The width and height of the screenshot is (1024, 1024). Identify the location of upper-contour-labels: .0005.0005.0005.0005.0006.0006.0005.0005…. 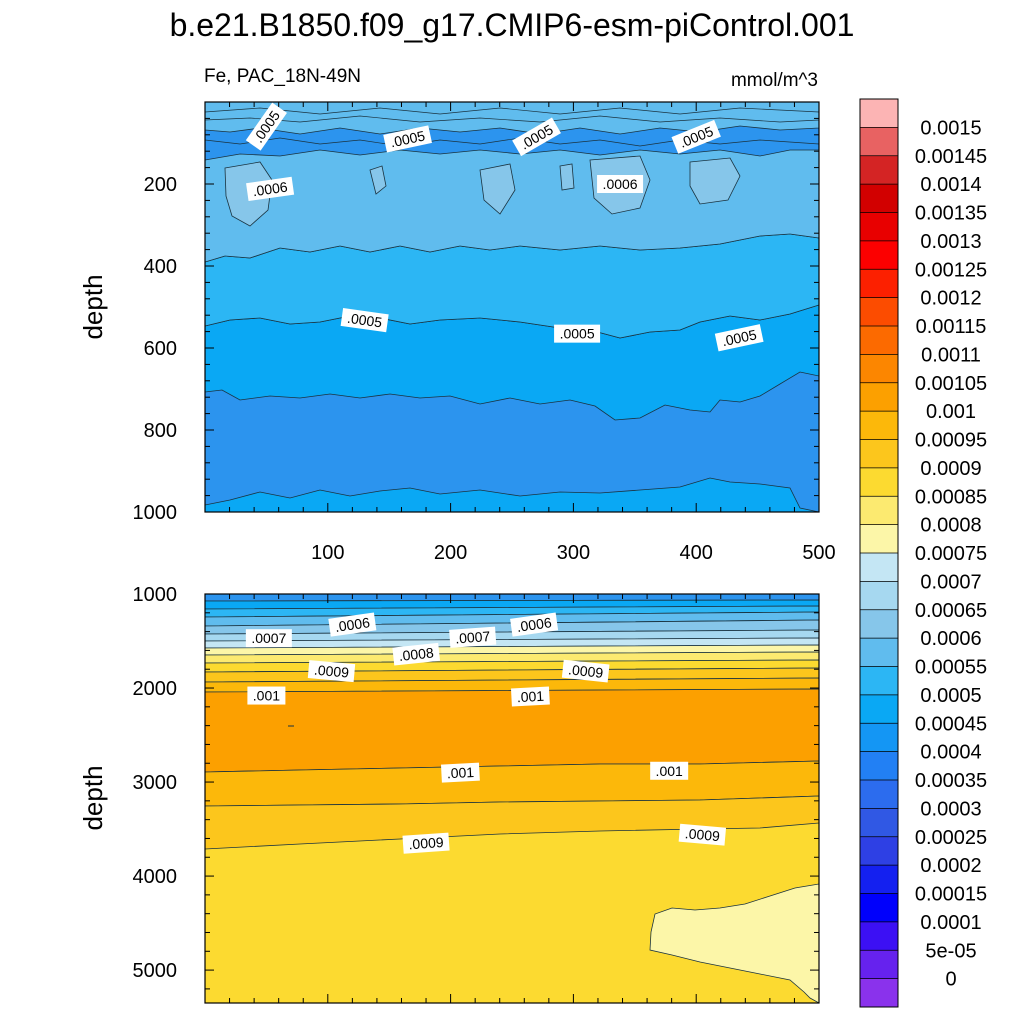
(504, 227).